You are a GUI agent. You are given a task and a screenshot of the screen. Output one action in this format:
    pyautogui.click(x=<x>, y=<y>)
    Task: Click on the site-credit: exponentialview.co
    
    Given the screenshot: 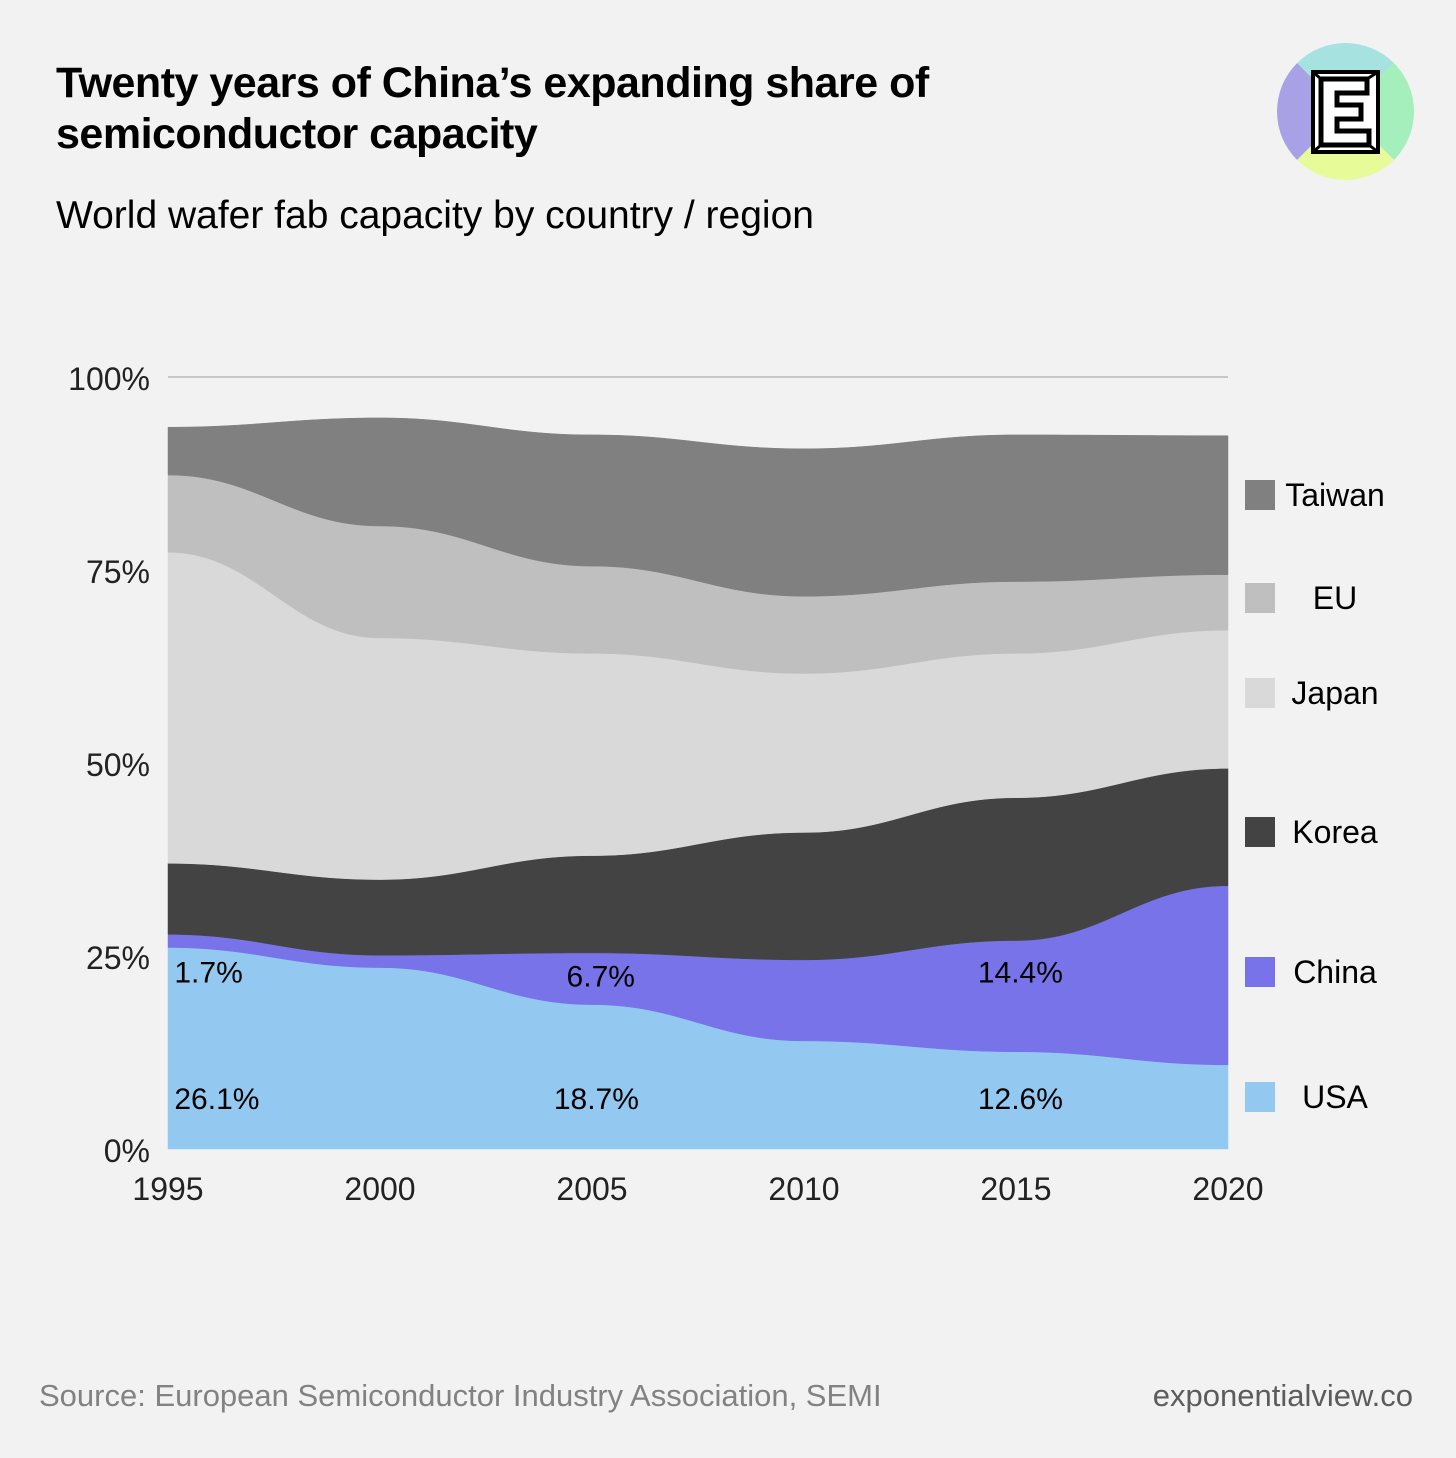 What is the action you would take?
    pyautogui.click(x=1282, y=1395)
    